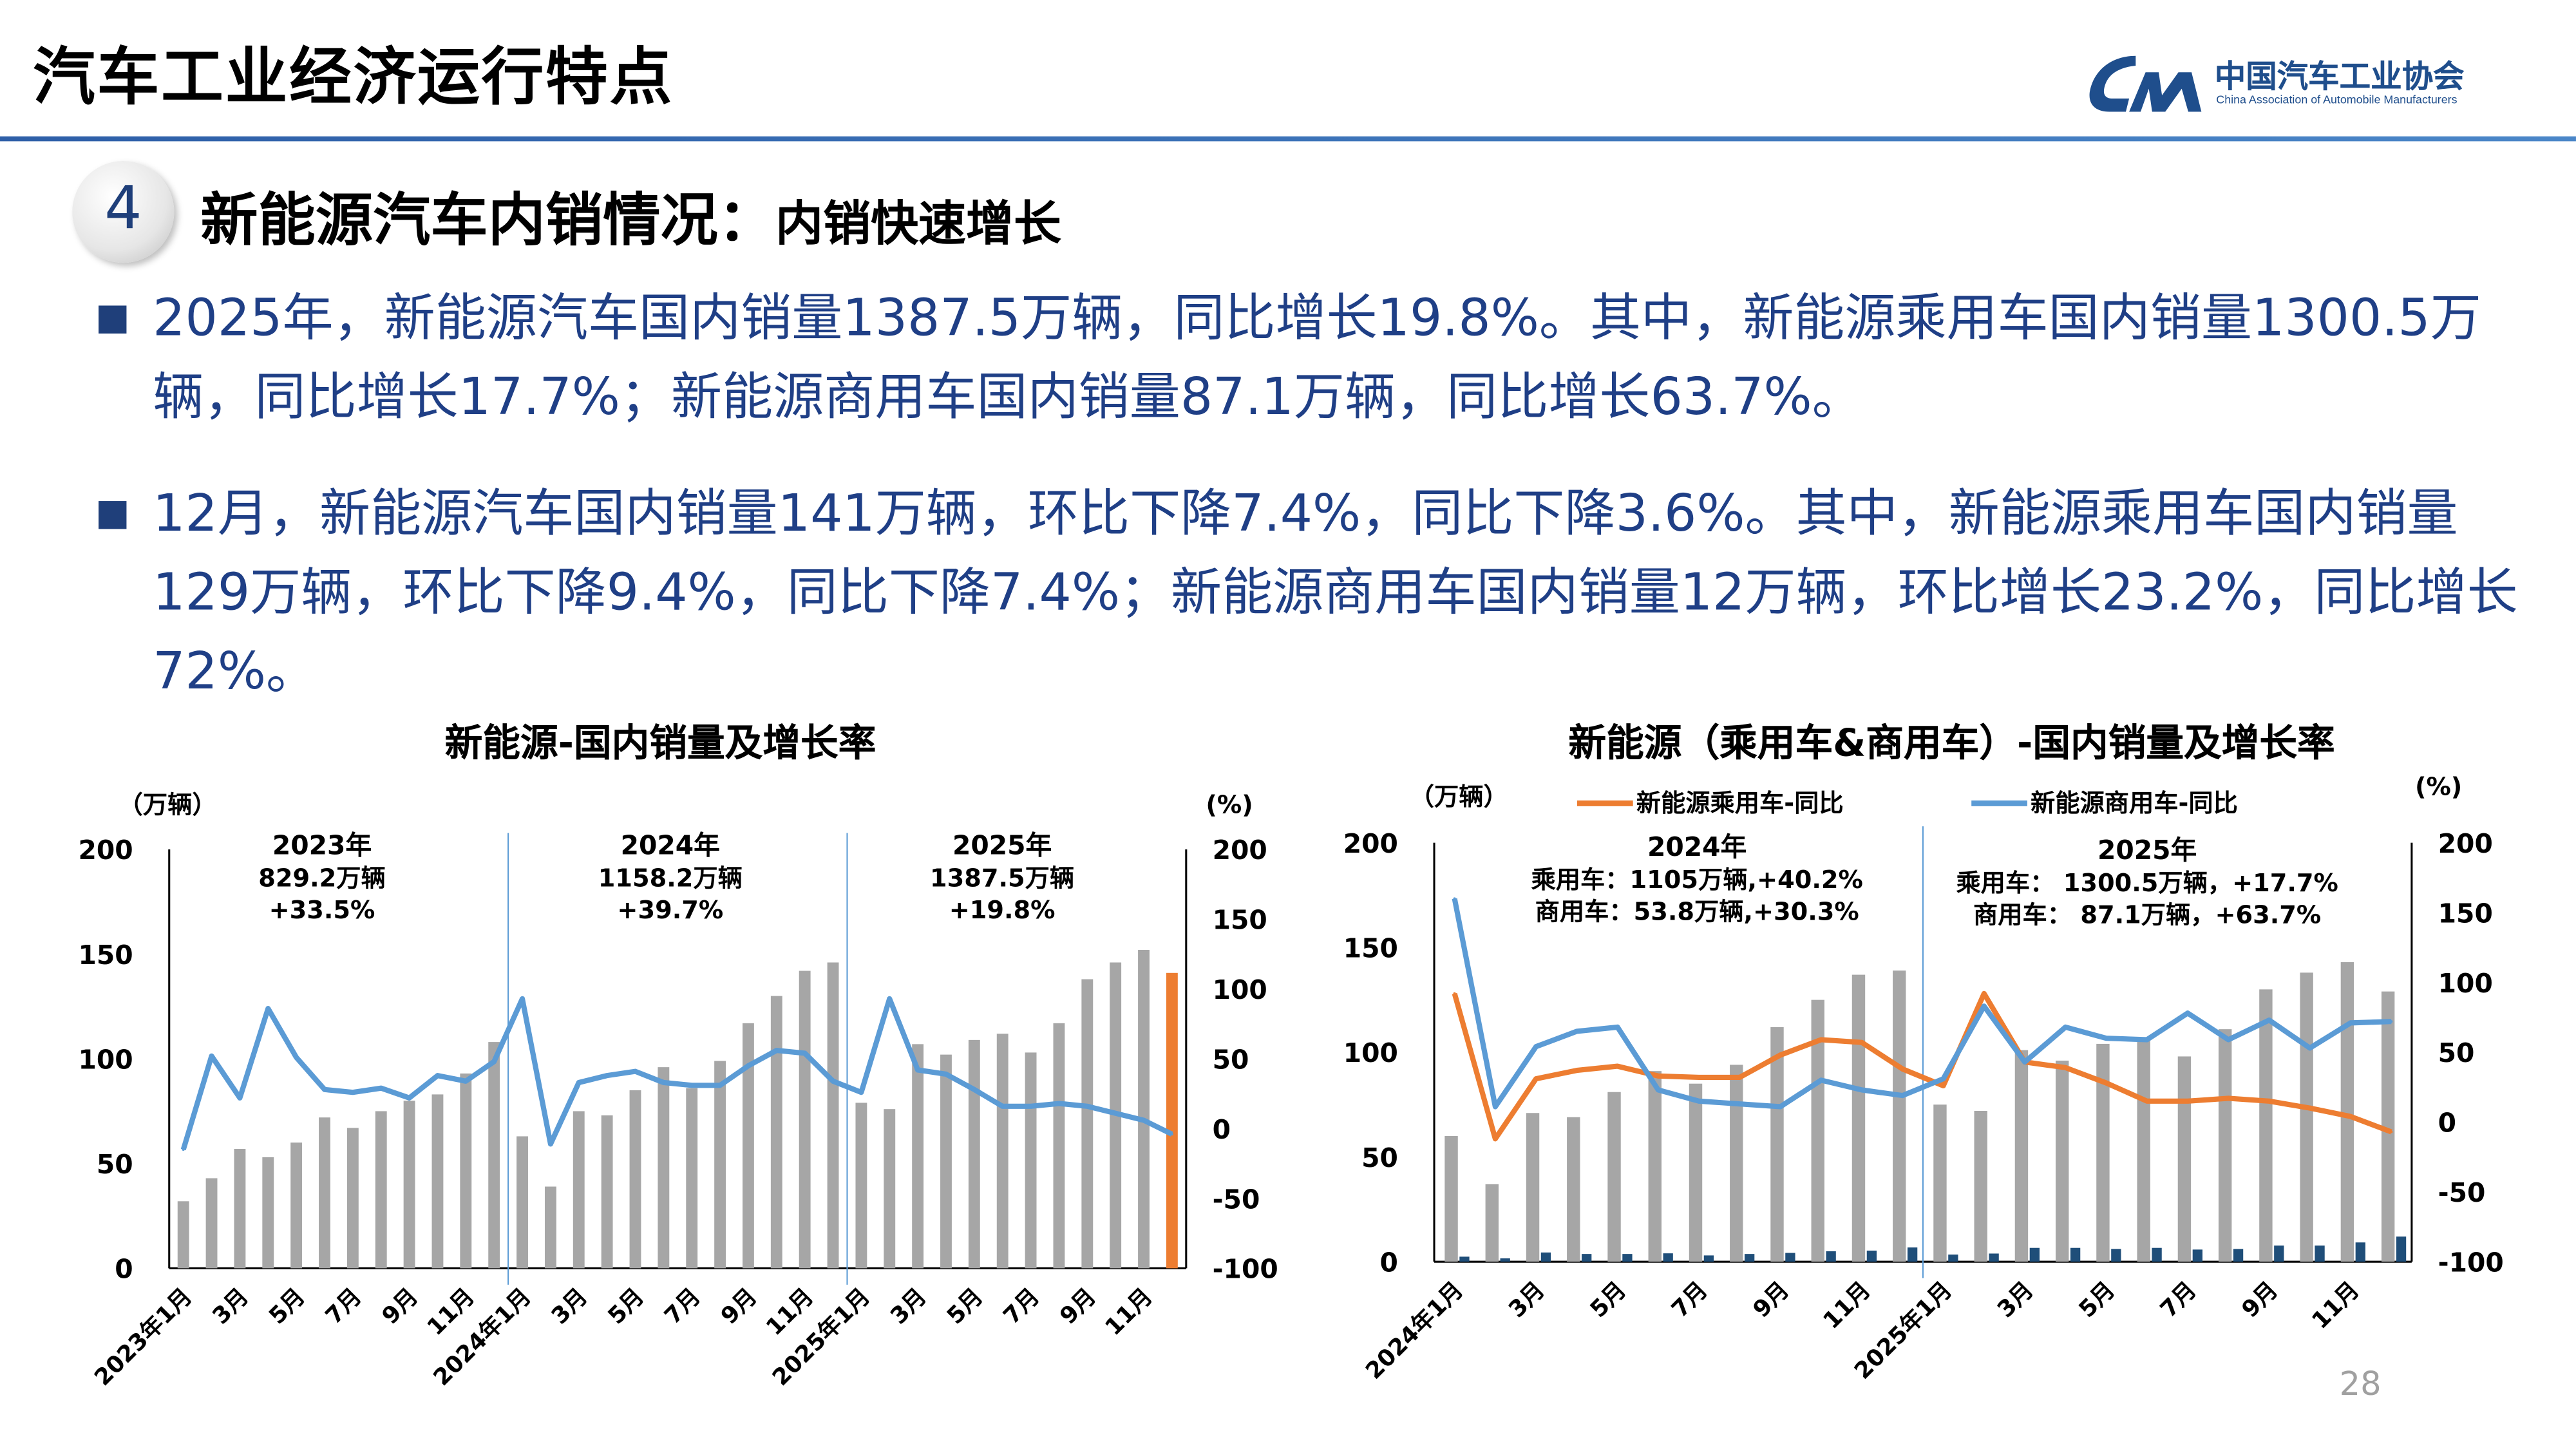 This screenshot has height=1449, width=2576. I want to click on x-tick-label: 3月, so click(1527, 1299).